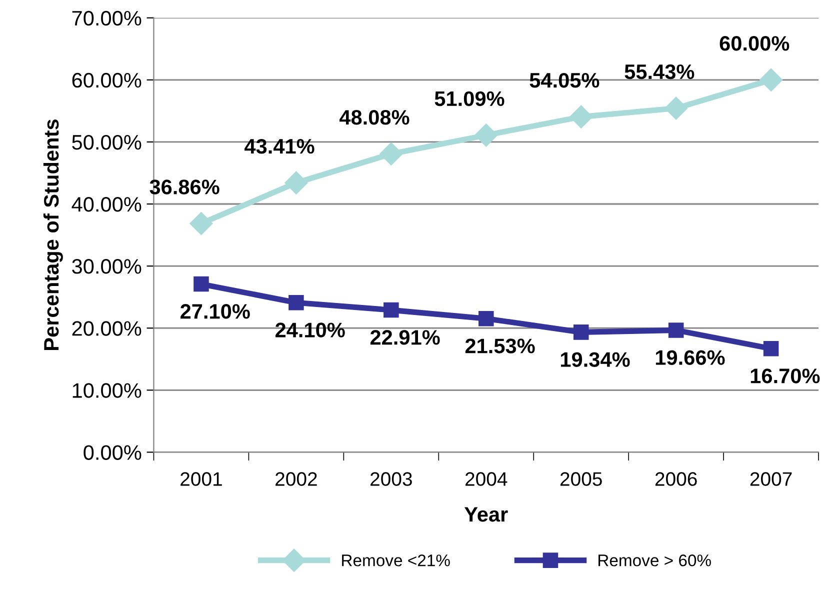 The width and height of the screenshot is (831, 595). Describe the element at coordinates (486, 479) in the screenshot. I see `x-tick-label: 2004` at that location.